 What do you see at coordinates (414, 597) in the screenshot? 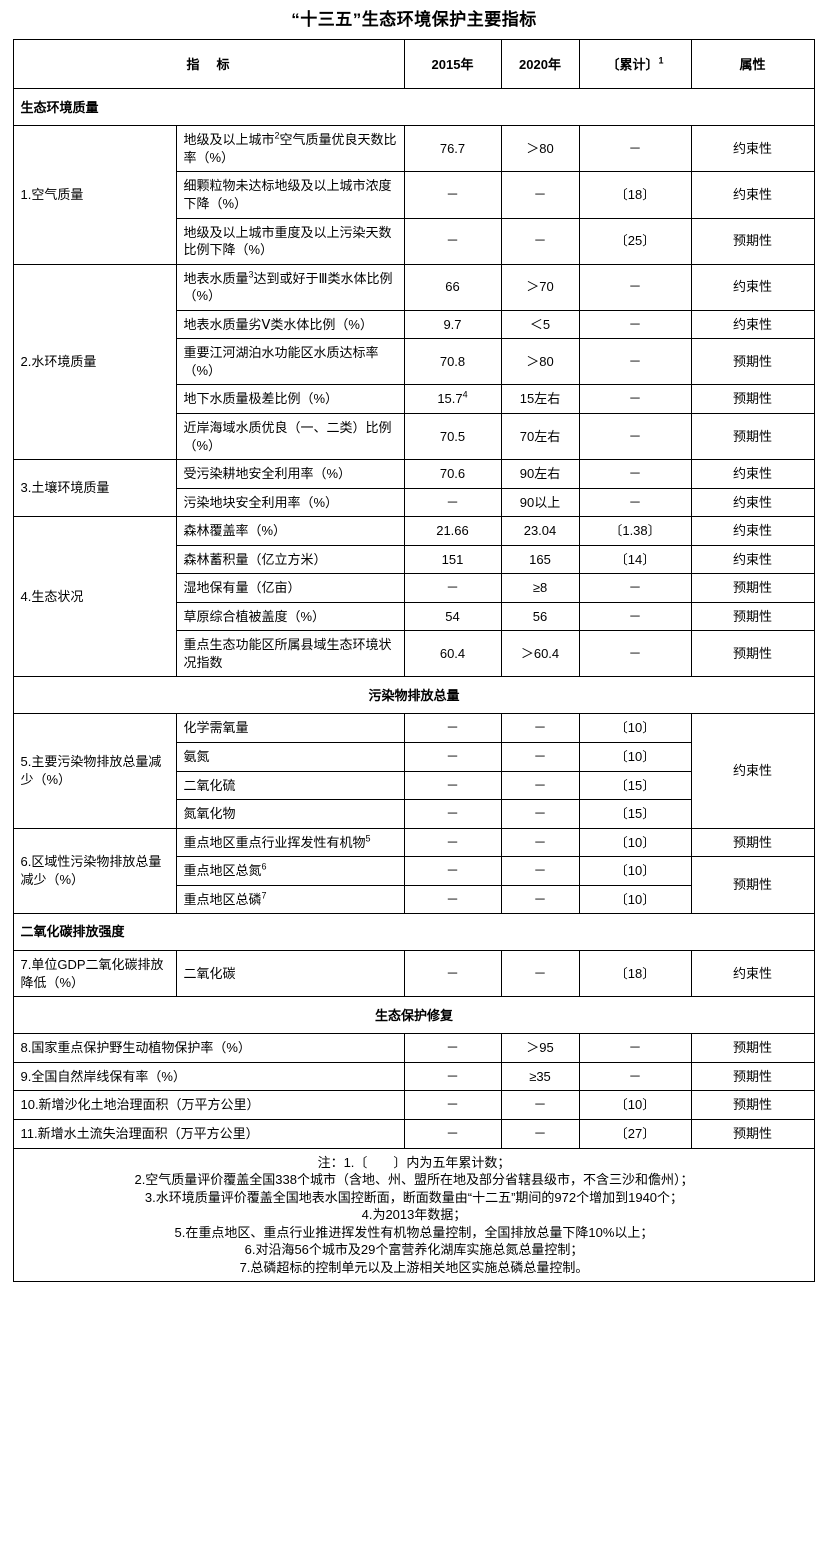
I see `table-row: 4.生态状况 森林覆盖率（%） 21.66 23.04 〔1.38〕 约束性` at bounding box center [414, 597].